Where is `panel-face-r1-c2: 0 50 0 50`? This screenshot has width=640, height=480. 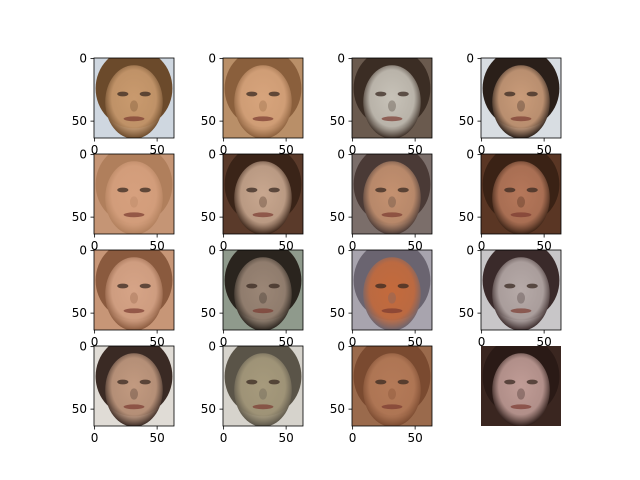 panel-face-r1-c2: 0 50 0 50 is located at coordinates (252, 104).